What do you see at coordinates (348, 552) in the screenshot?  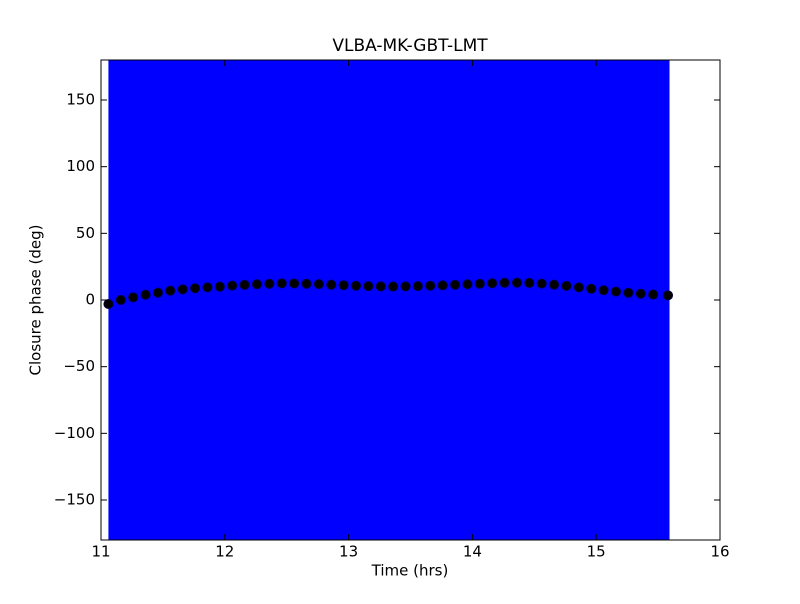 I see `x-tick-label: 13` at bounding box center [348, 552].